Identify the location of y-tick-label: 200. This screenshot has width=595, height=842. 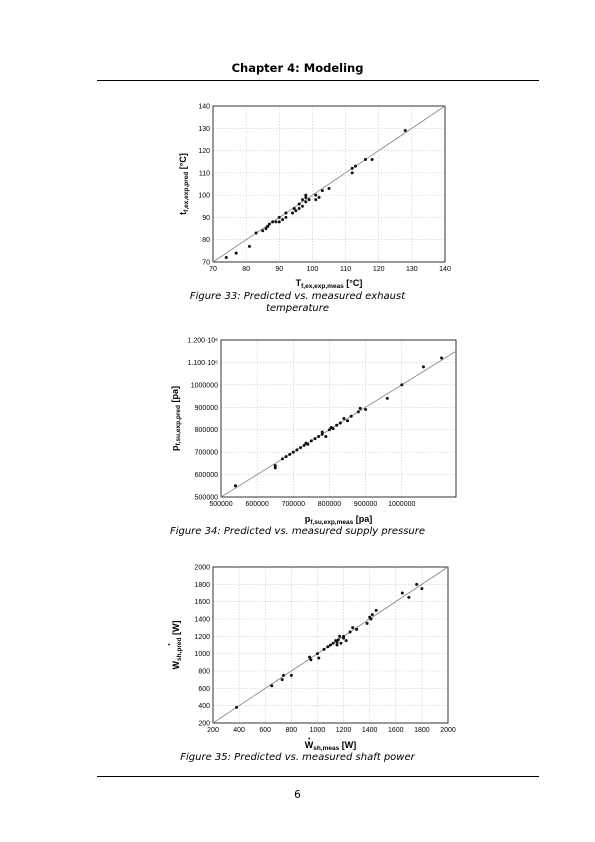
(204, 724).